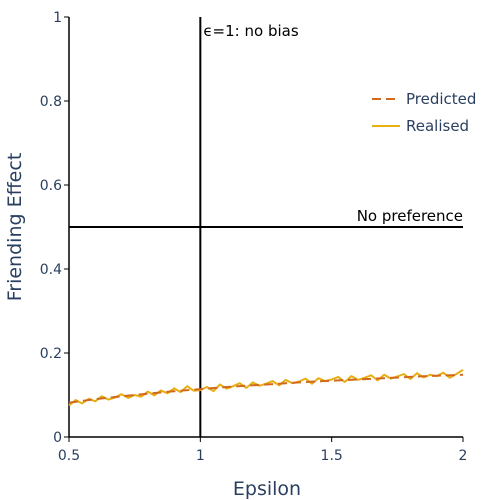 Image resolution: width=500 pixels, height=500 pixels. I want to click on y-axis-title: Friending Effect, so click(15, 227).